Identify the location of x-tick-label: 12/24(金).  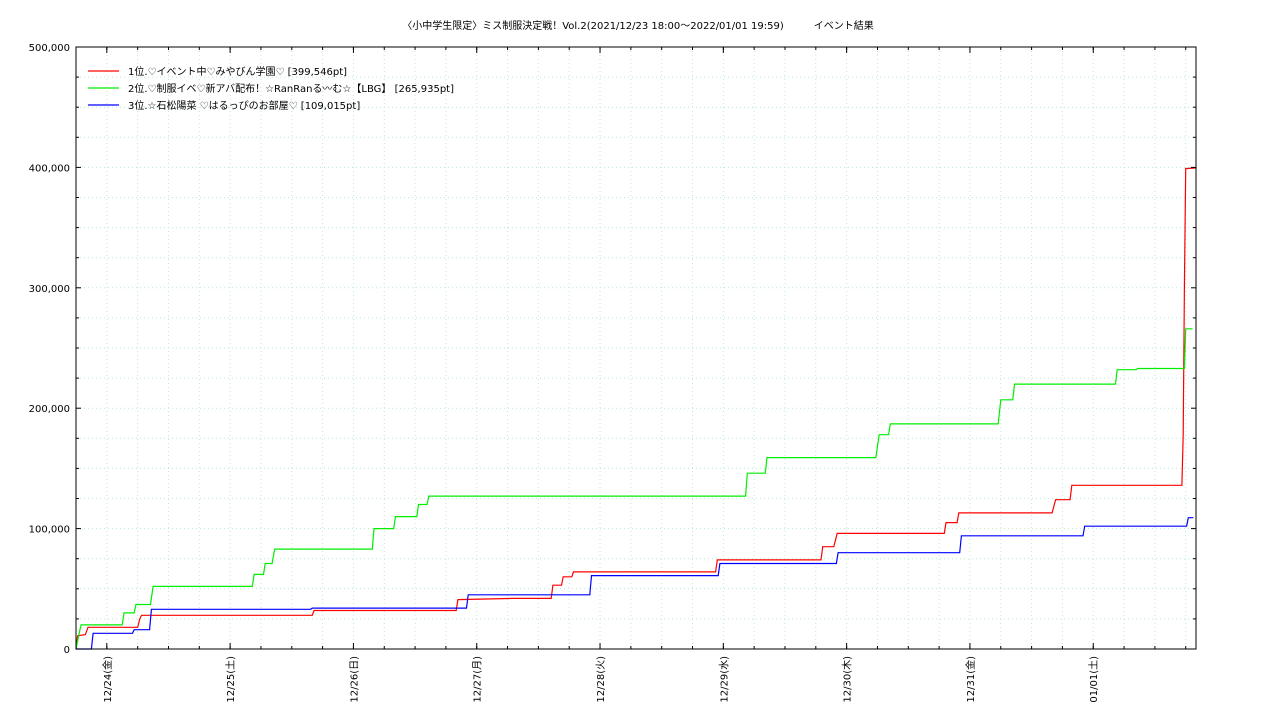
(107, 679).